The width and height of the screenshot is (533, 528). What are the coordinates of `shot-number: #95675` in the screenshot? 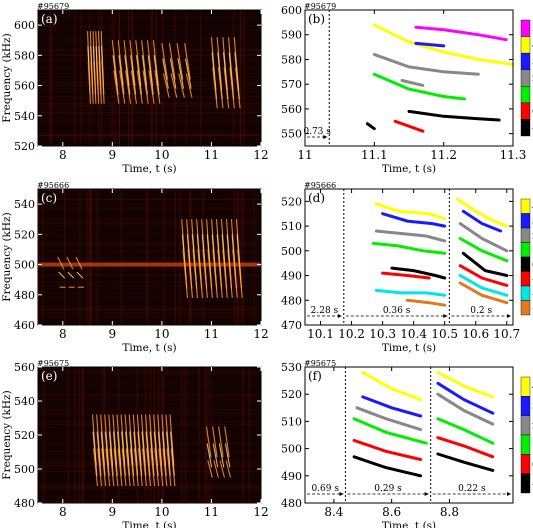 It's located at (320, 363).